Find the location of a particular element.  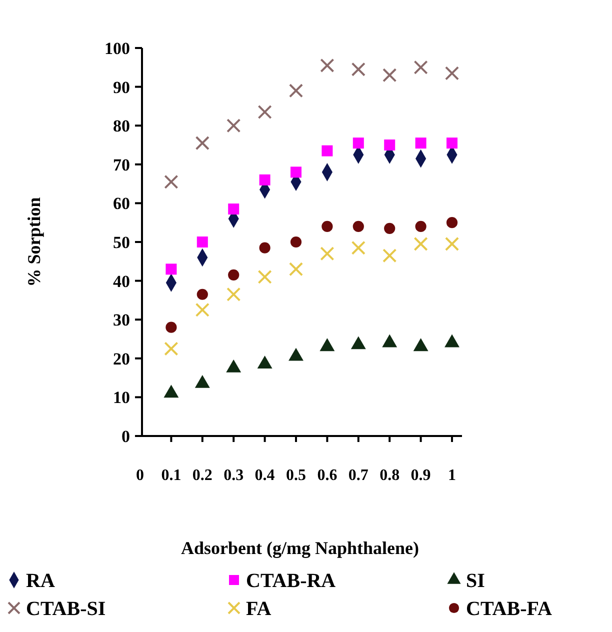

legend-label: CTAB-RA is located at coordinates (291, 581).